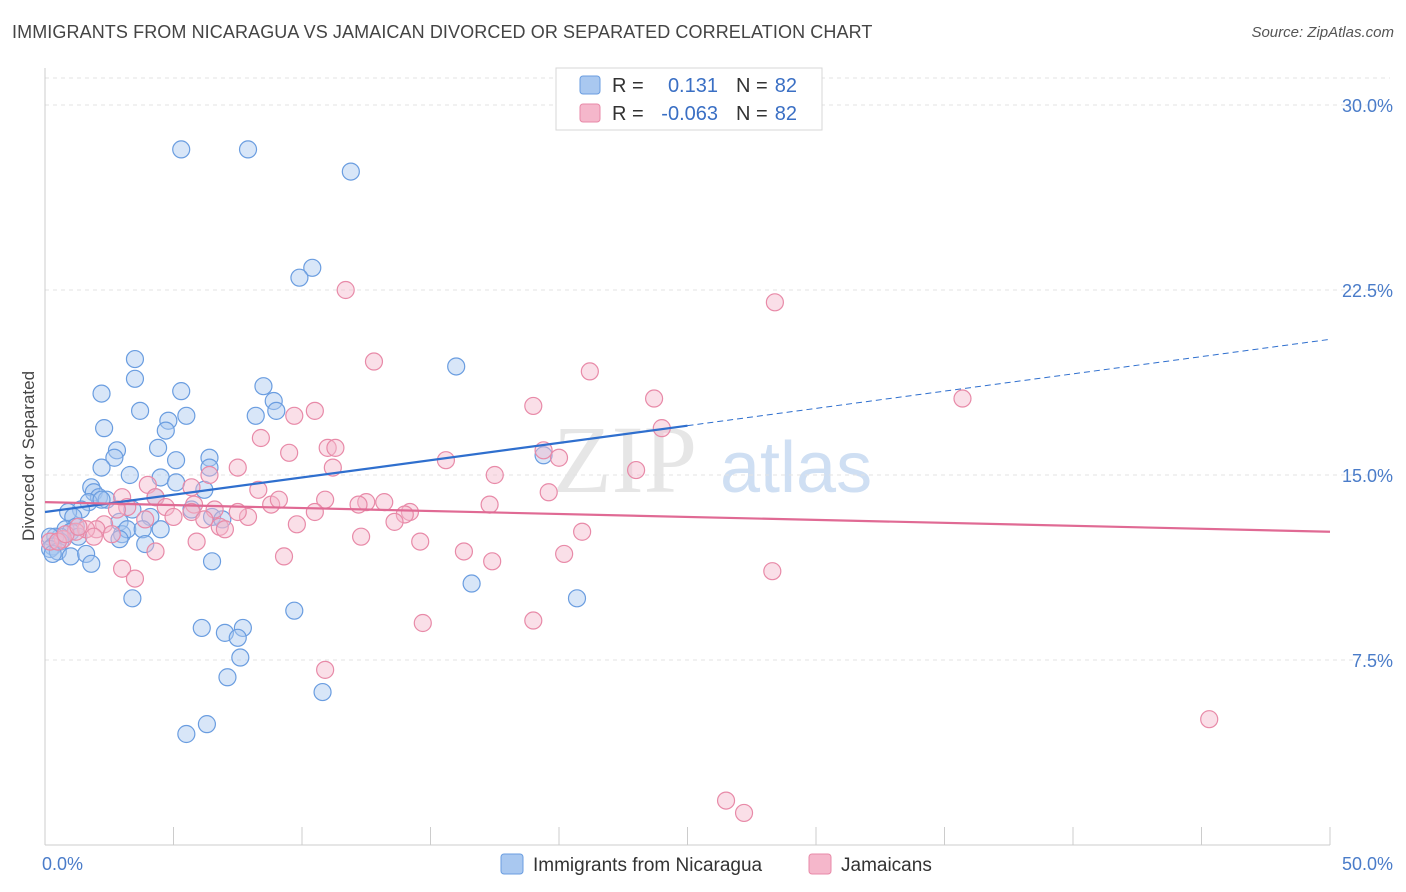 This screenshot has width=1406, height=892. Describe the element at coordinates (1367, 383) in the screenshot. I see `y-tick-labels: 7.5% 15.0% 22.5% 30.0%` at that location.